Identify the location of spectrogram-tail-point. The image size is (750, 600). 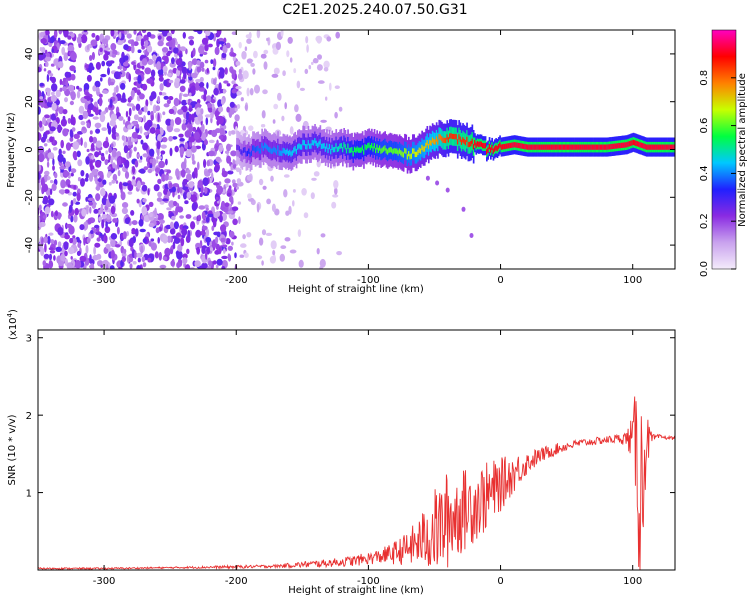
(471, 235).